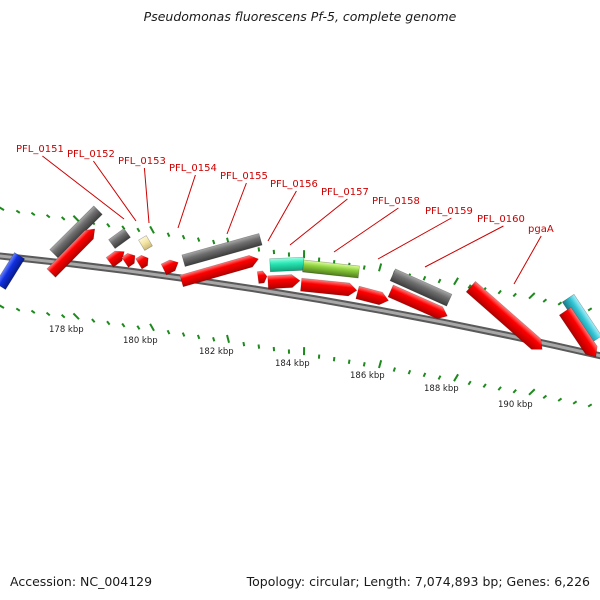  What do you see at coordinates (541, 229) in the screenshot?
I see `gene-label: pgaA` at bounding box center [541, 229].